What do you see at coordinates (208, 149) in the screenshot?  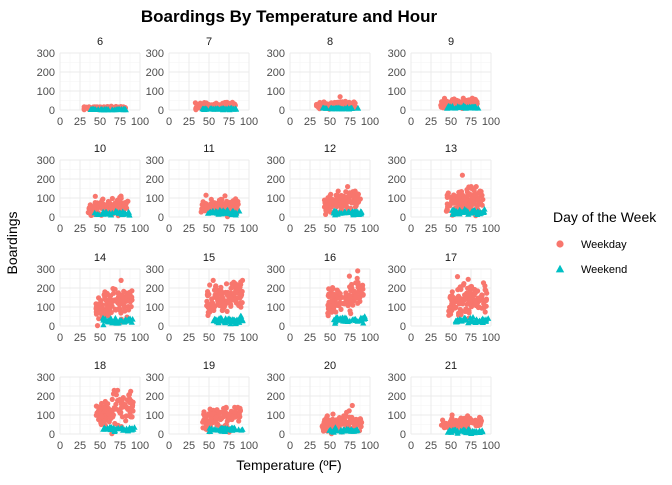 I see `facet-strip-label: 11` at bounding box center [208, 149].